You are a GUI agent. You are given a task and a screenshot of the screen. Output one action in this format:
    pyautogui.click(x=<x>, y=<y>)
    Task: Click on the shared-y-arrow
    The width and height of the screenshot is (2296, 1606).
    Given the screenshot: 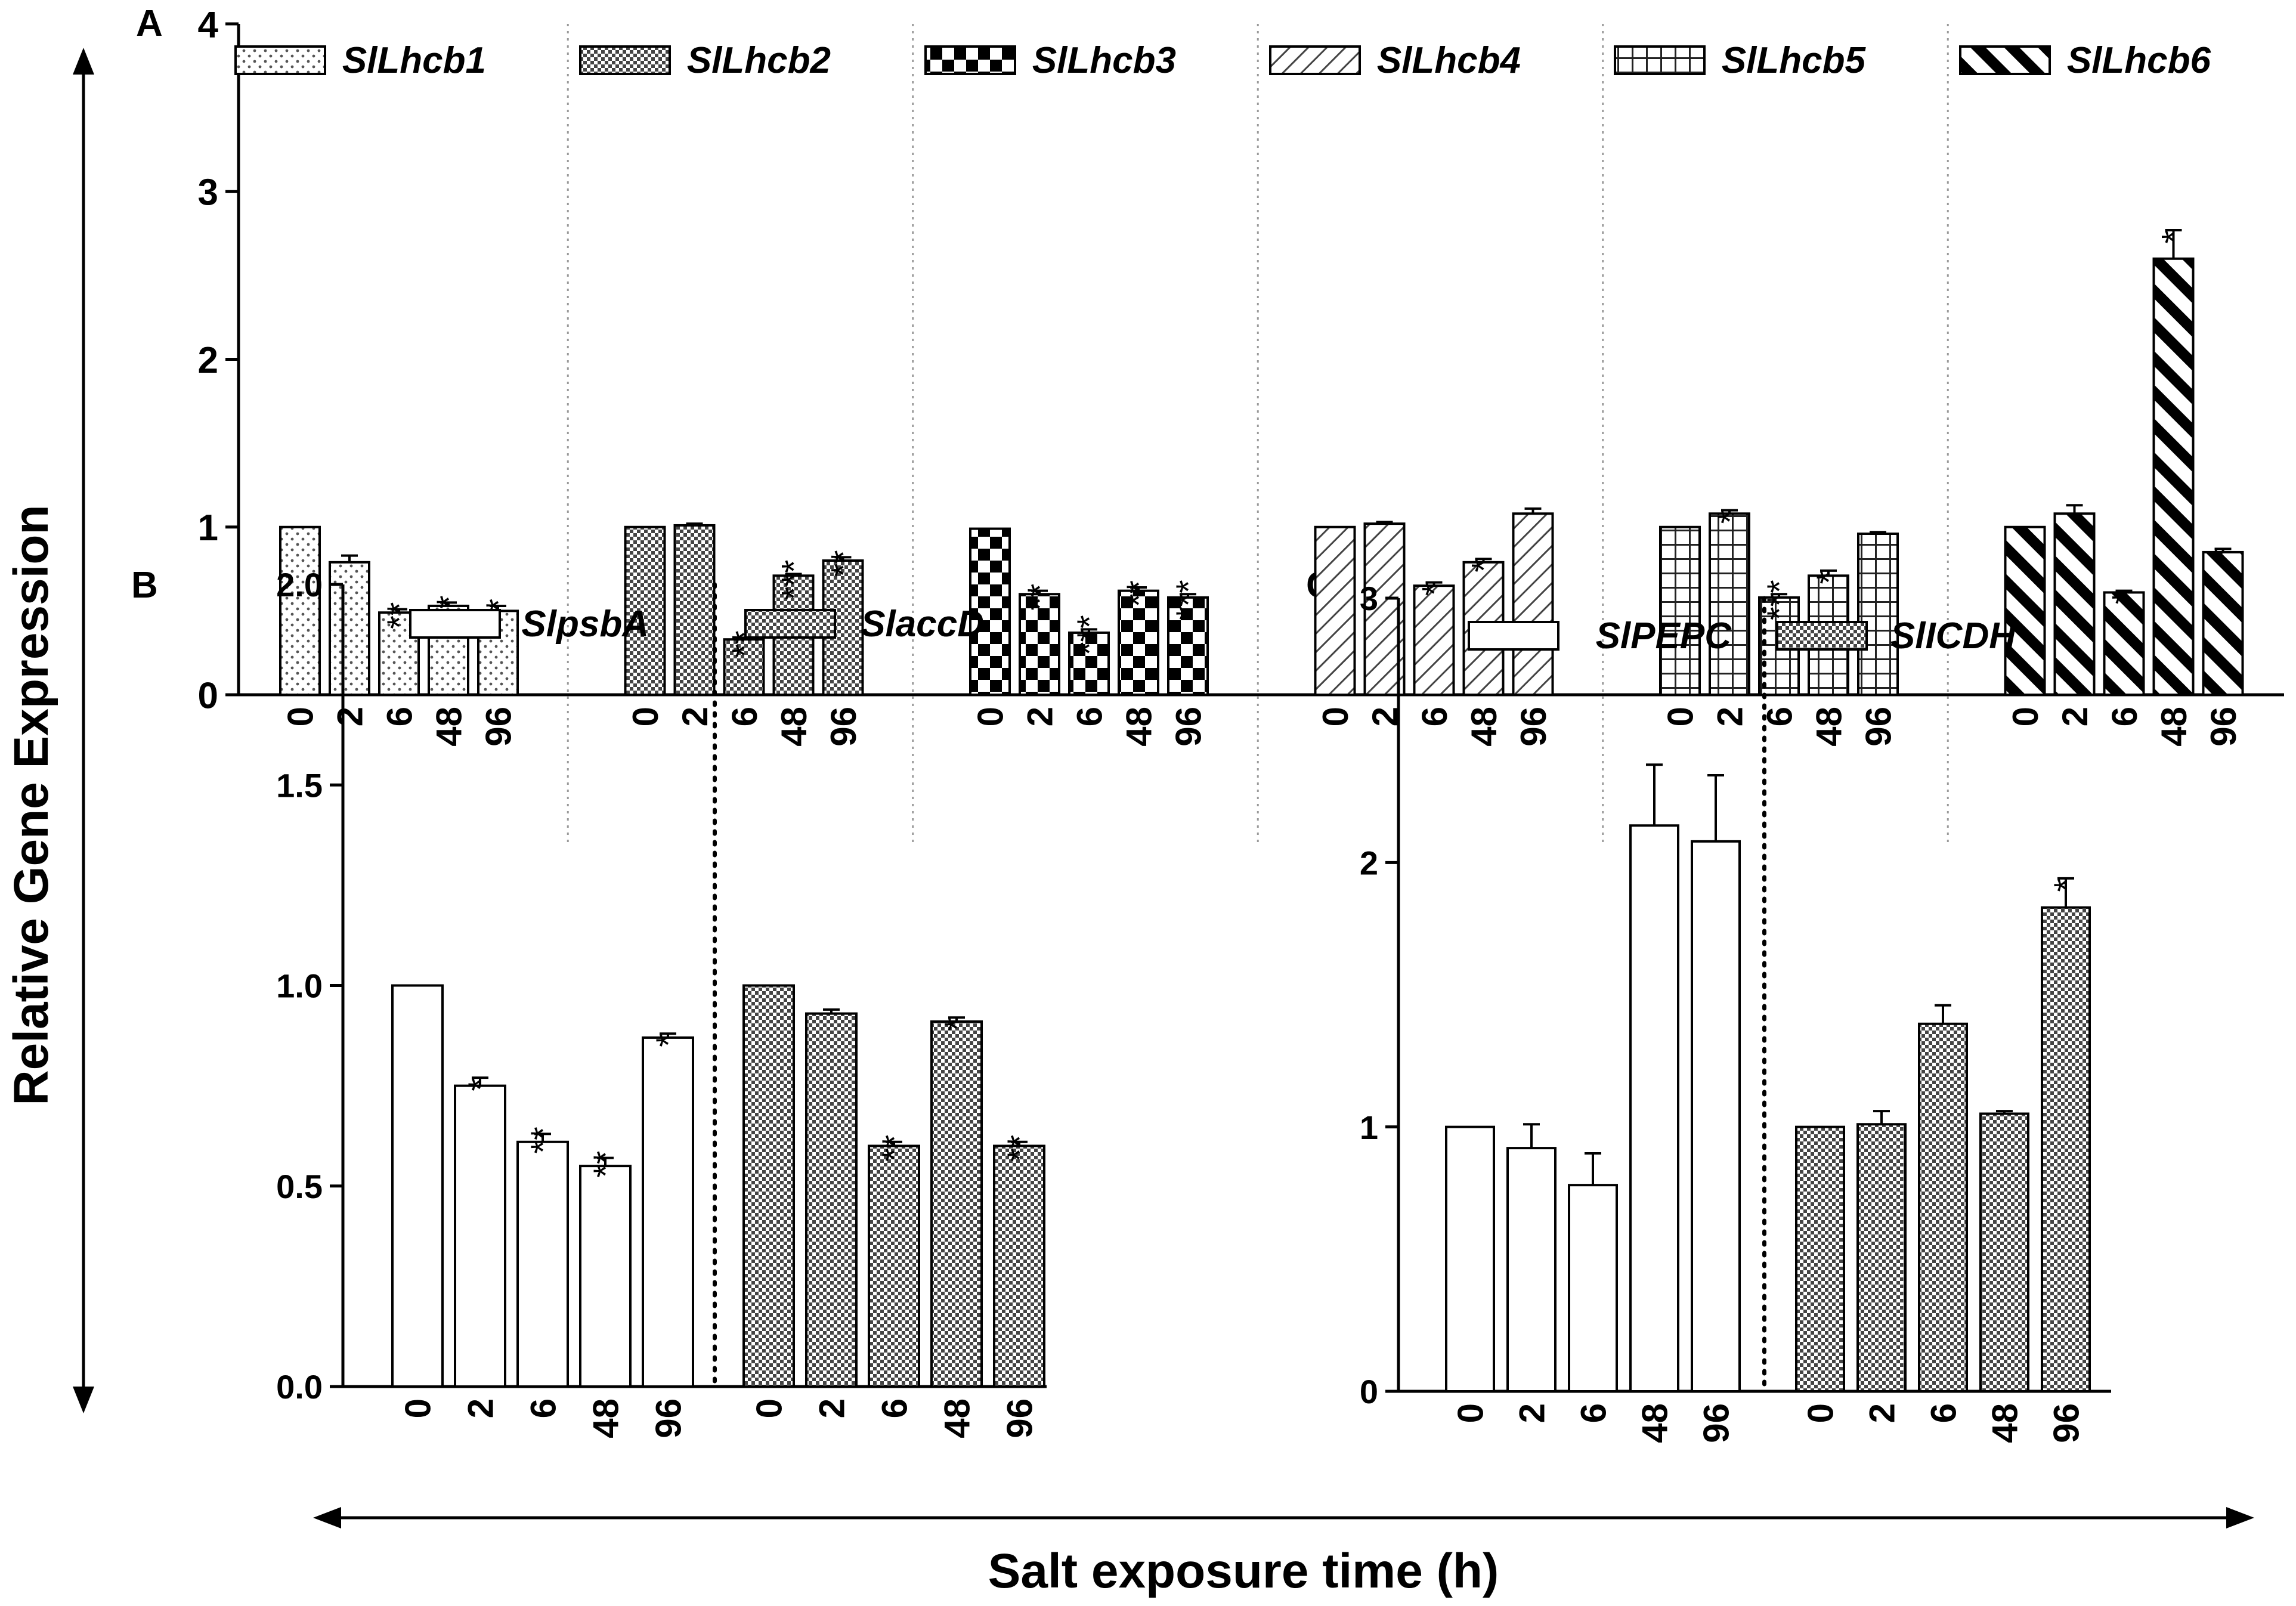 What is the action you would take?
    pyautogui.click(x=83, y=731)
    